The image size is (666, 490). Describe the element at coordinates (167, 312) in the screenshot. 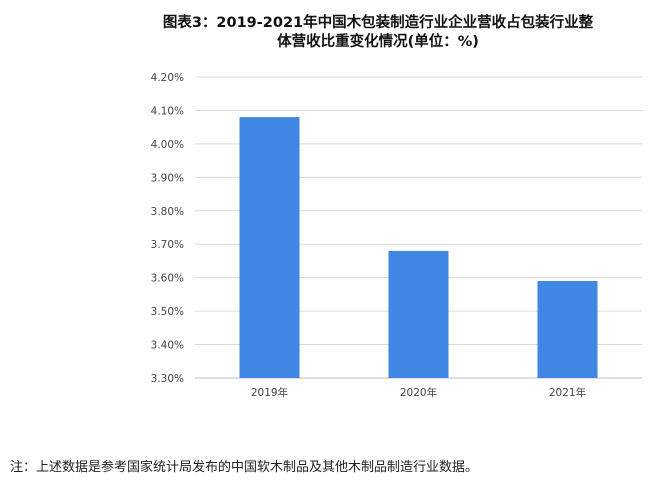

I see `y-tick-label: 3.50%` at that location.